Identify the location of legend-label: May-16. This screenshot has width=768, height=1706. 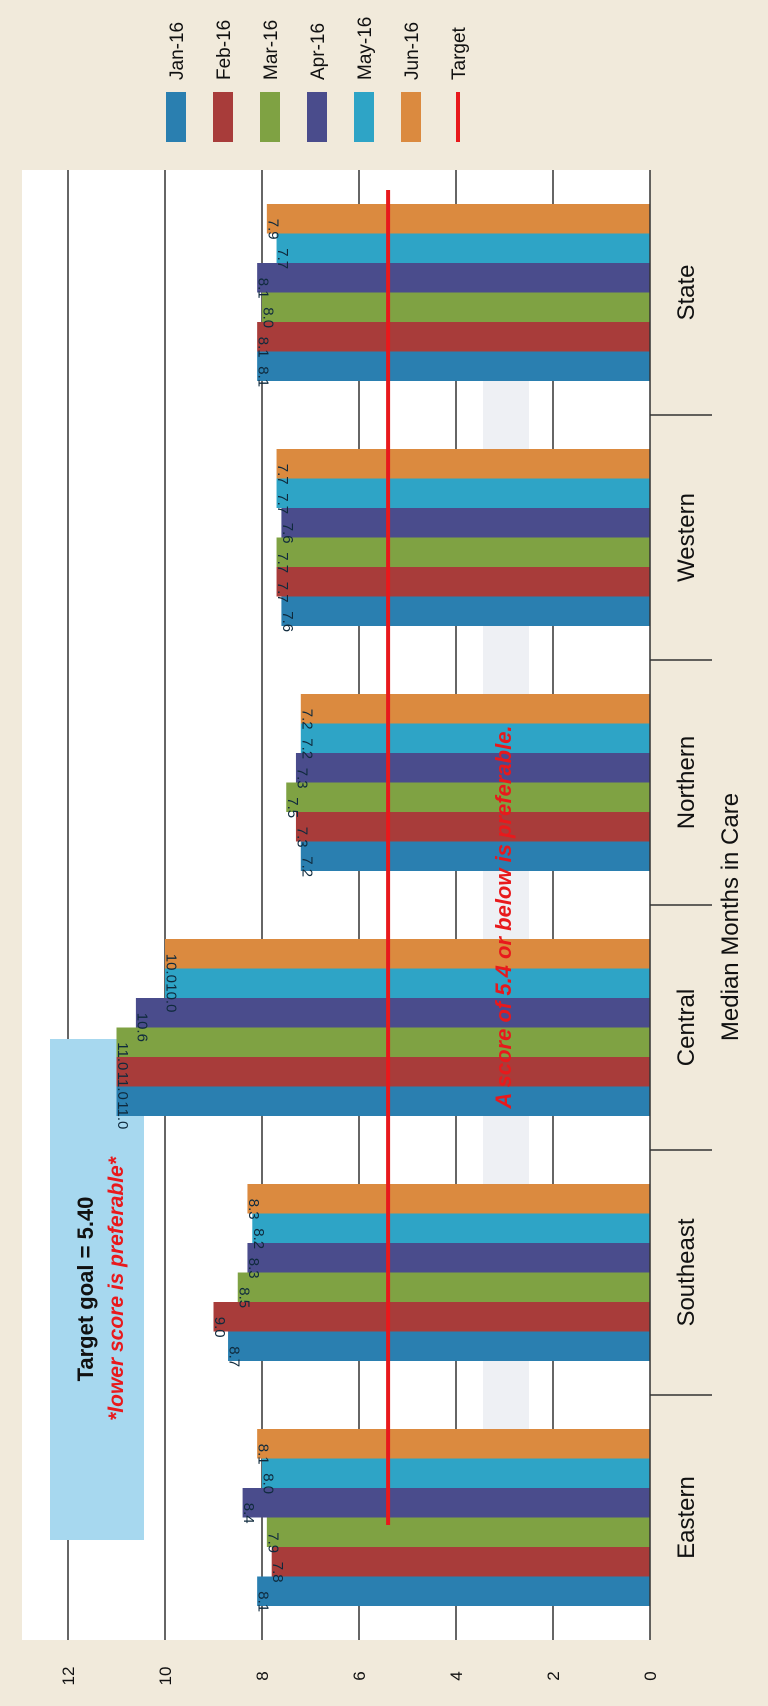
(365, 48).